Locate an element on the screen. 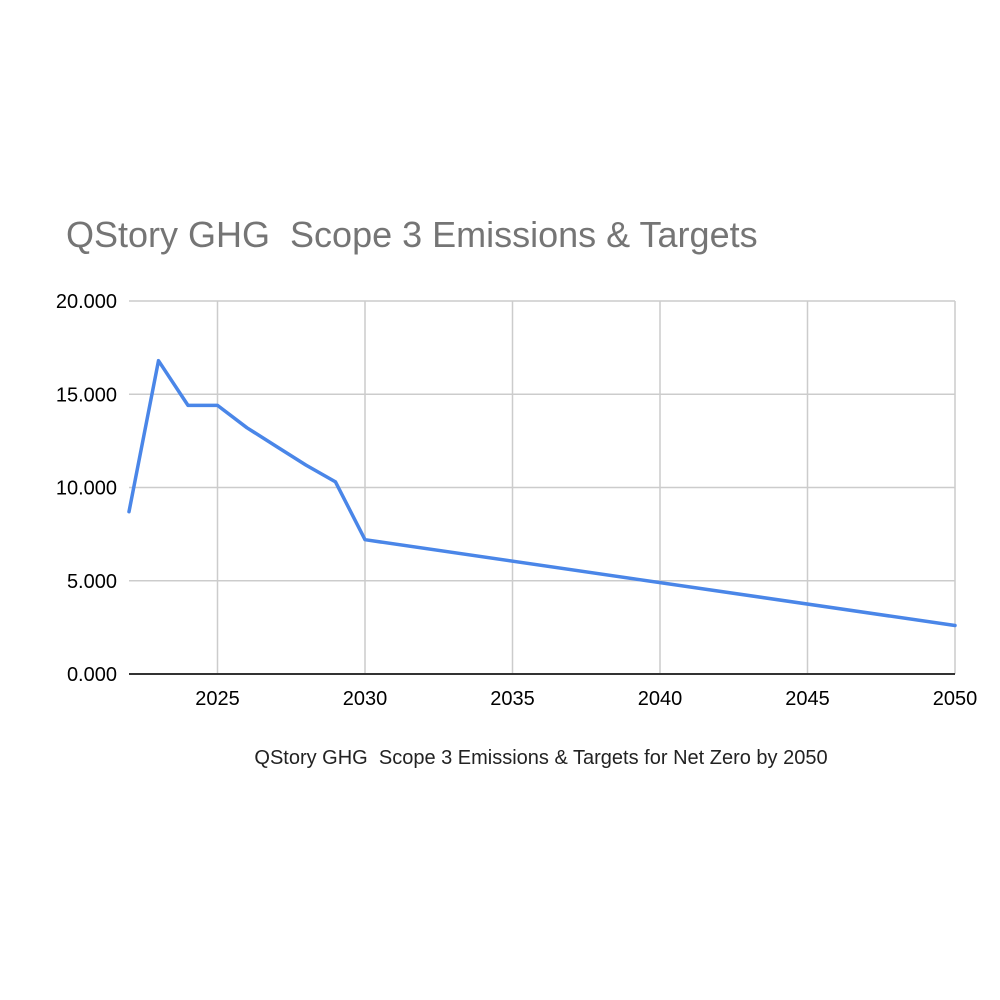 Image resolution: width=1000 pixels, height=1000 pixels. x-tick-label: 2050 is located at coordinates (955, 699).